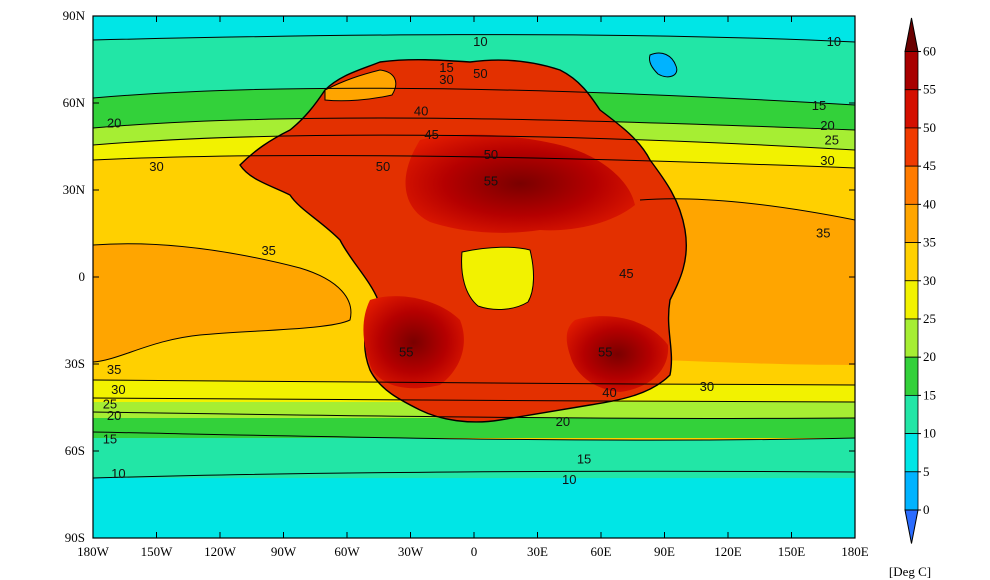  Describe the element at coordinates (792, 551) in the screenshot. I see `x-tick-label: 150E` at that location.